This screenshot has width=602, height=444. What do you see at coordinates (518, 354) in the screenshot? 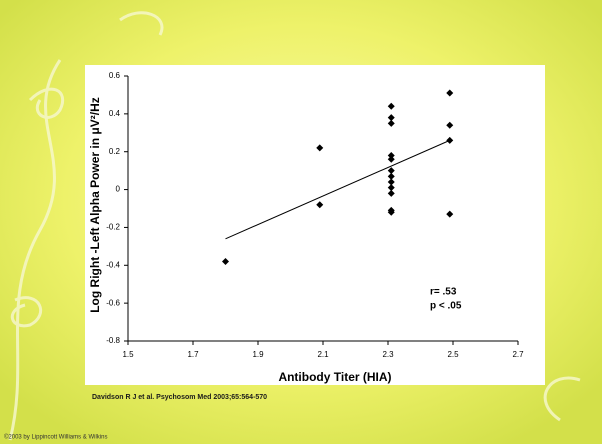
I see `x-tick-label: 2.7` at bounding box center [518, 354].